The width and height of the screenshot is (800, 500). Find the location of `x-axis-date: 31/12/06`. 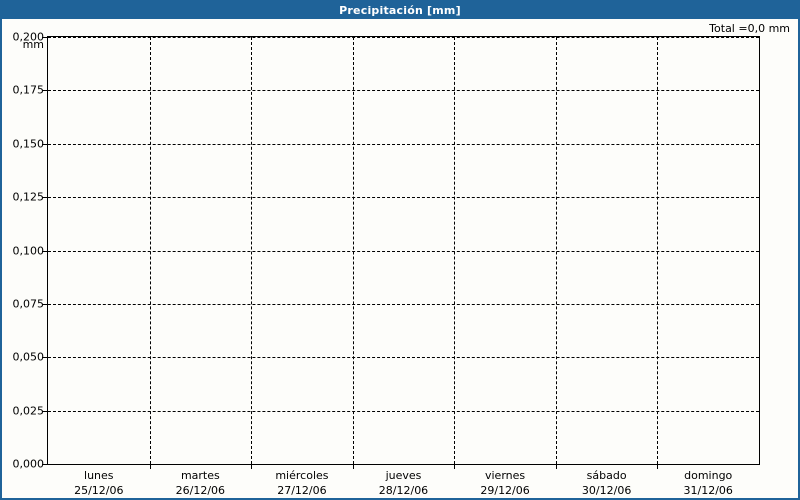

x-axis-date: 31/12/06 is located at coordinates (708, 490).